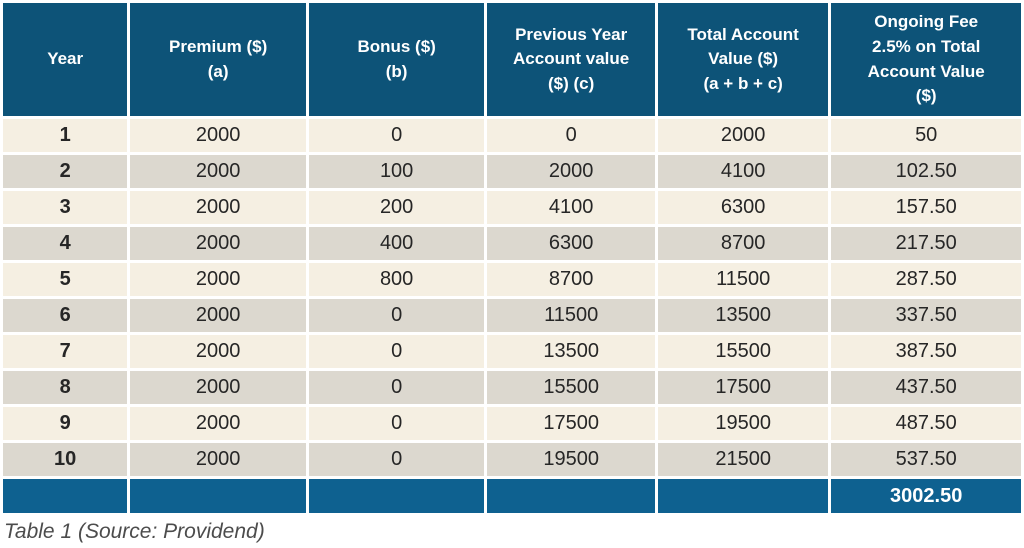 The height and width of the screenshot is (548, 1024). I want to click on header-year: Year, so click(65, 59).